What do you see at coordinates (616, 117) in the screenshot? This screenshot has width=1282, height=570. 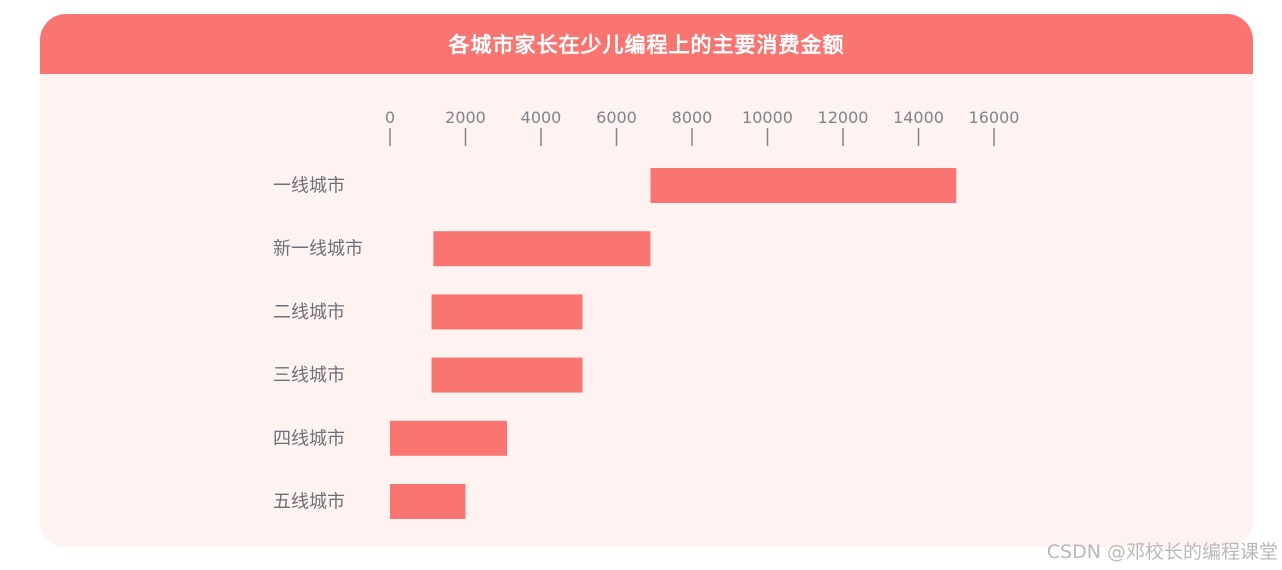 I see `x-tick-label: 6000` at bounding box center [616, 117].